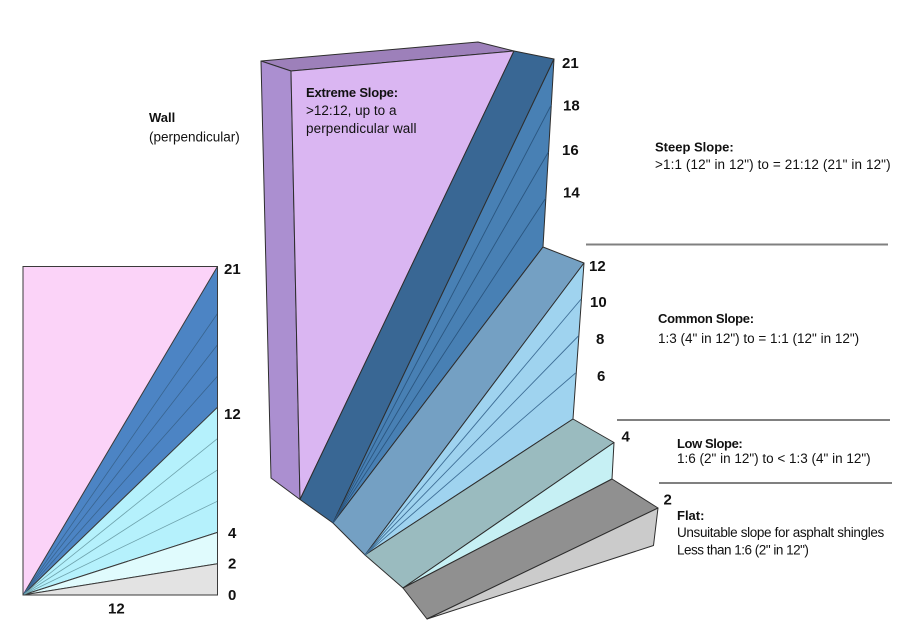  I want to click on svg-text: Low Slope:, so click(709, 443).